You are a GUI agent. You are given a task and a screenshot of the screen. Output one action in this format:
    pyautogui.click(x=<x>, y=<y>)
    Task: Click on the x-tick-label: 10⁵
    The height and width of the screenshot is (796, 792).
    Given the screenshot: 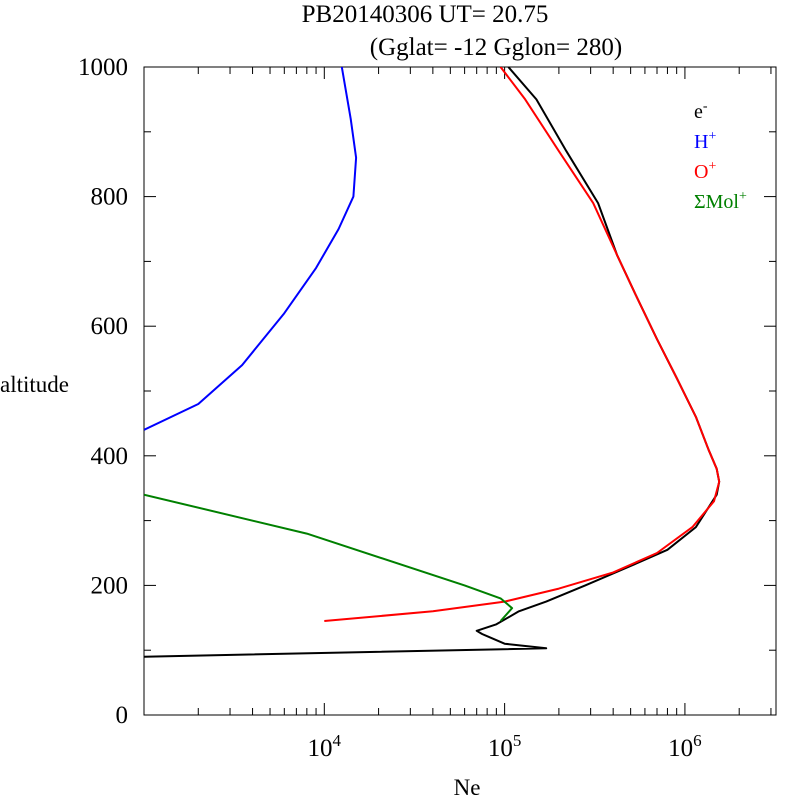 What is the action you would take?
    pyautogui.click(x=505, y=746)
    